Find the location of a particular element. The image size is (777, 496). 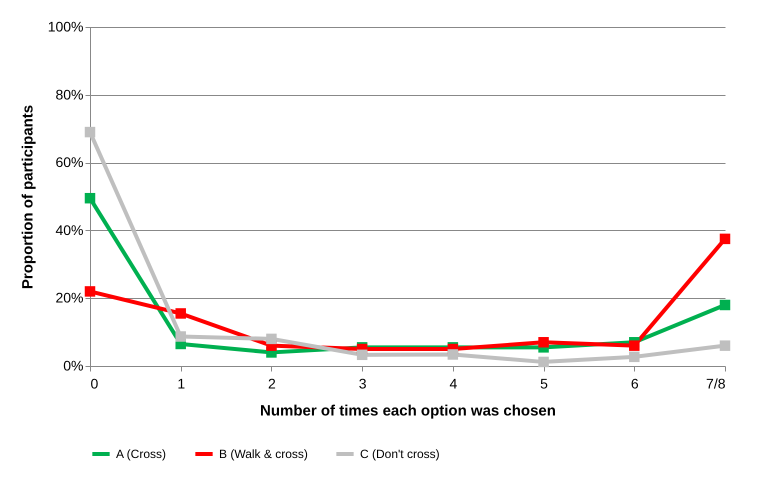

y-tick-label: 80% is located at coordinates (69, 94).